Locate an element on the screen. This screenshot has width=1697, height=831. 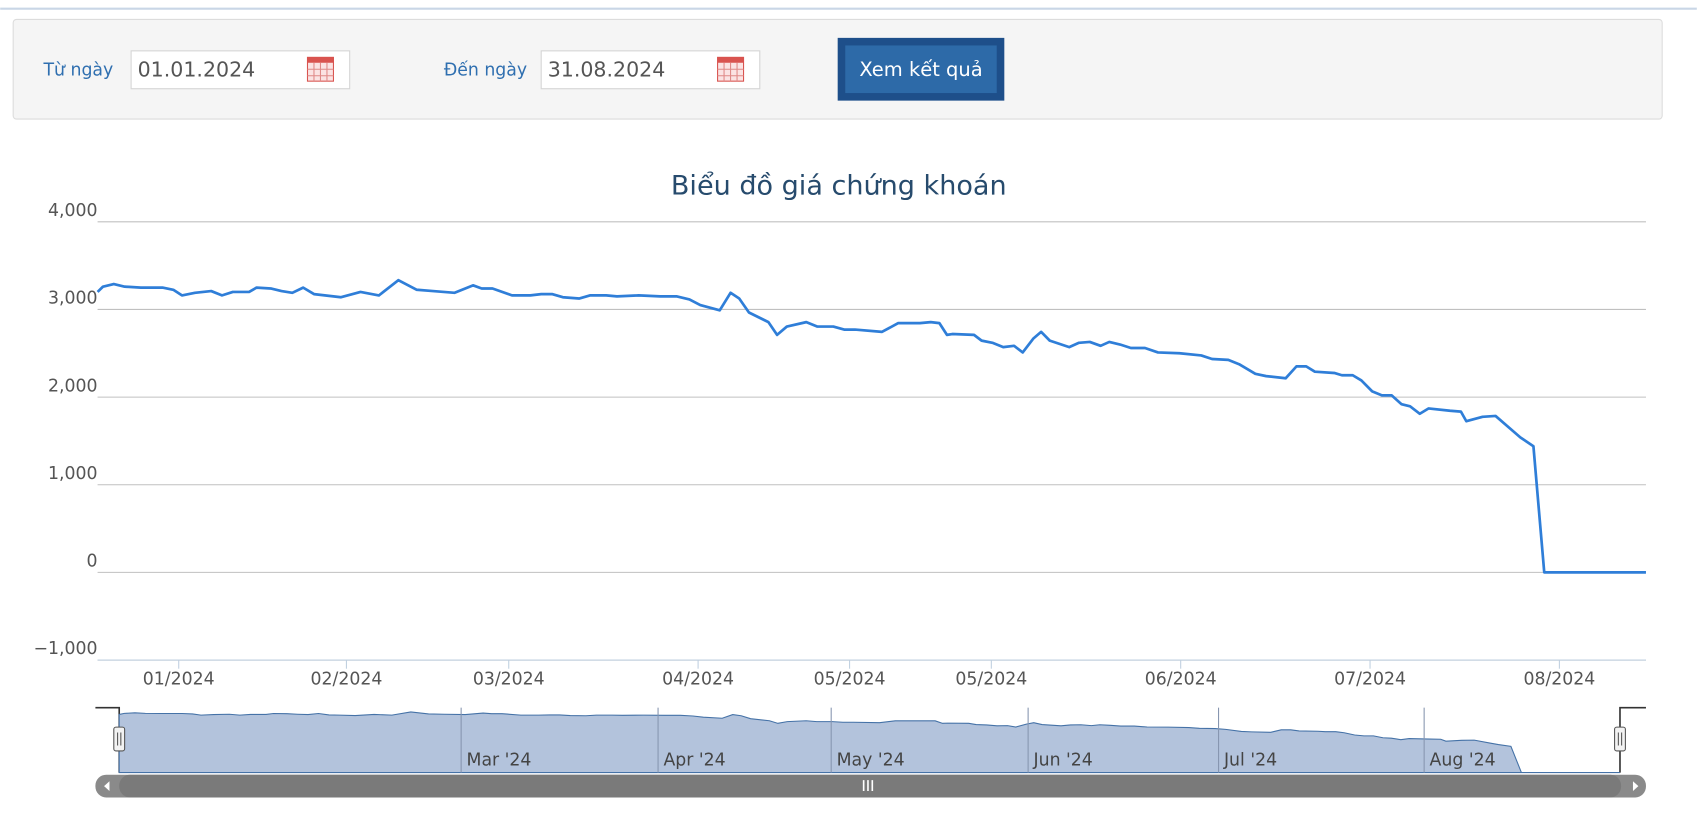
x-tick-label: 02/2024 is located at coordinates (347, 680).